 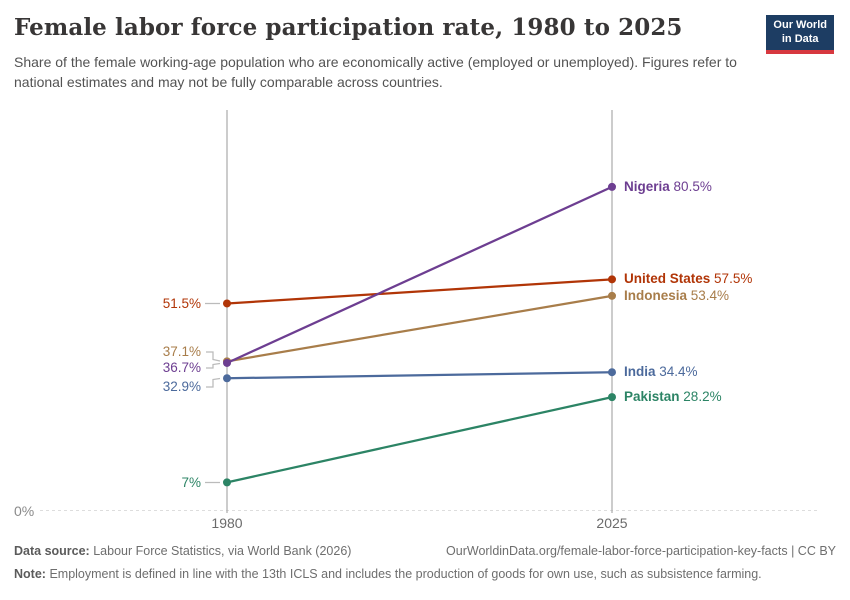 I want to click on series-end-value: 53.4%, so click(x=710, y=295).